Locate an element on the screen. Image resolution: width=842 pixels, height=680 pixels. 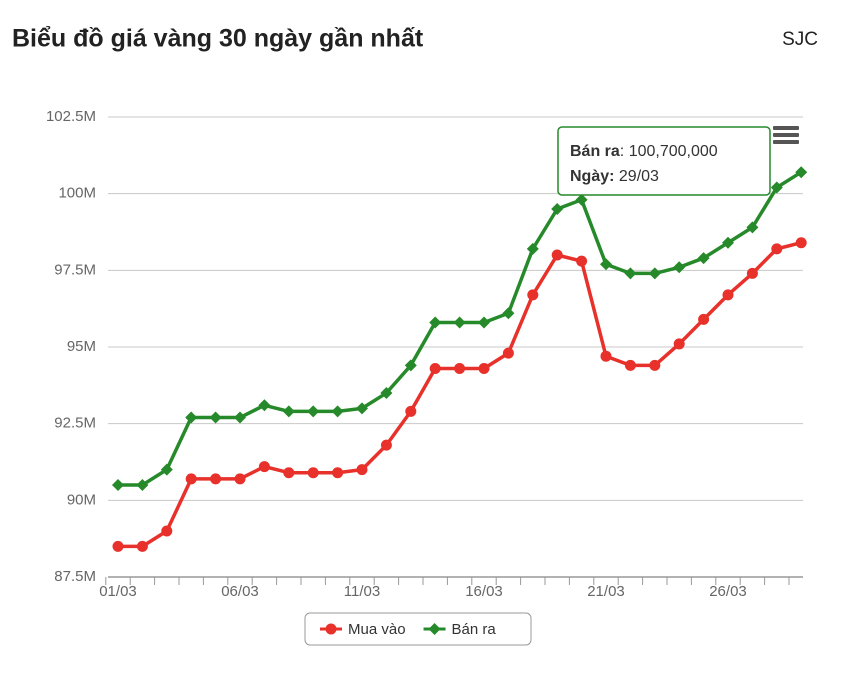
tooltip-date-label: Ngày: is located at coordinates (592, 176).